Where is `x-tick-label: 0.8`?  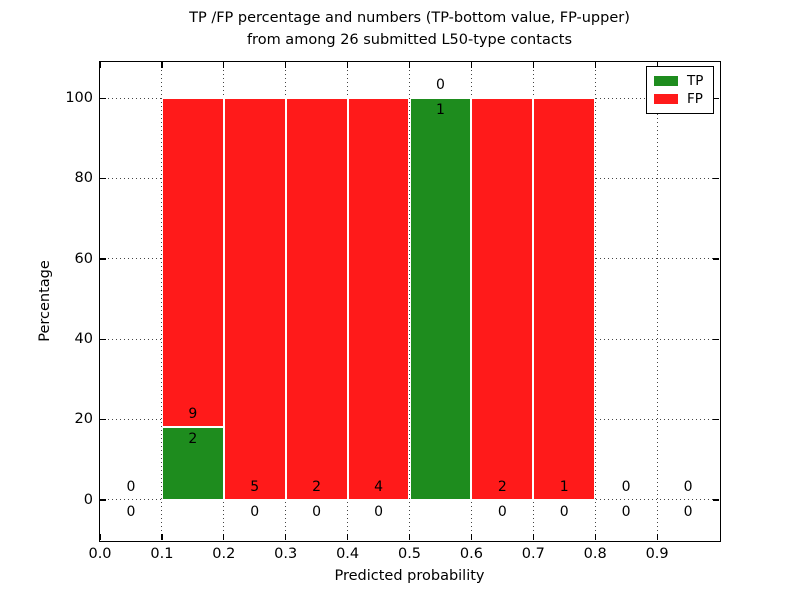 x-tick-label: 0.8 is located at coordinates (595, 554).